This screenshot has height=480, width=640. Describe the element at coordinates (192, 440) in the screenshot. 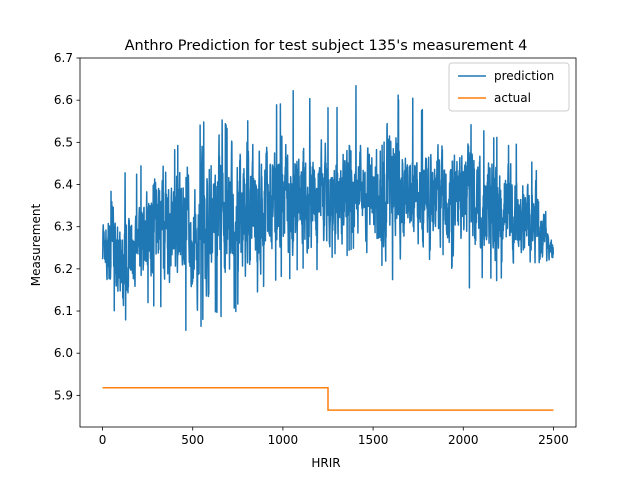

I see `x-tick-label: 500` at that location.